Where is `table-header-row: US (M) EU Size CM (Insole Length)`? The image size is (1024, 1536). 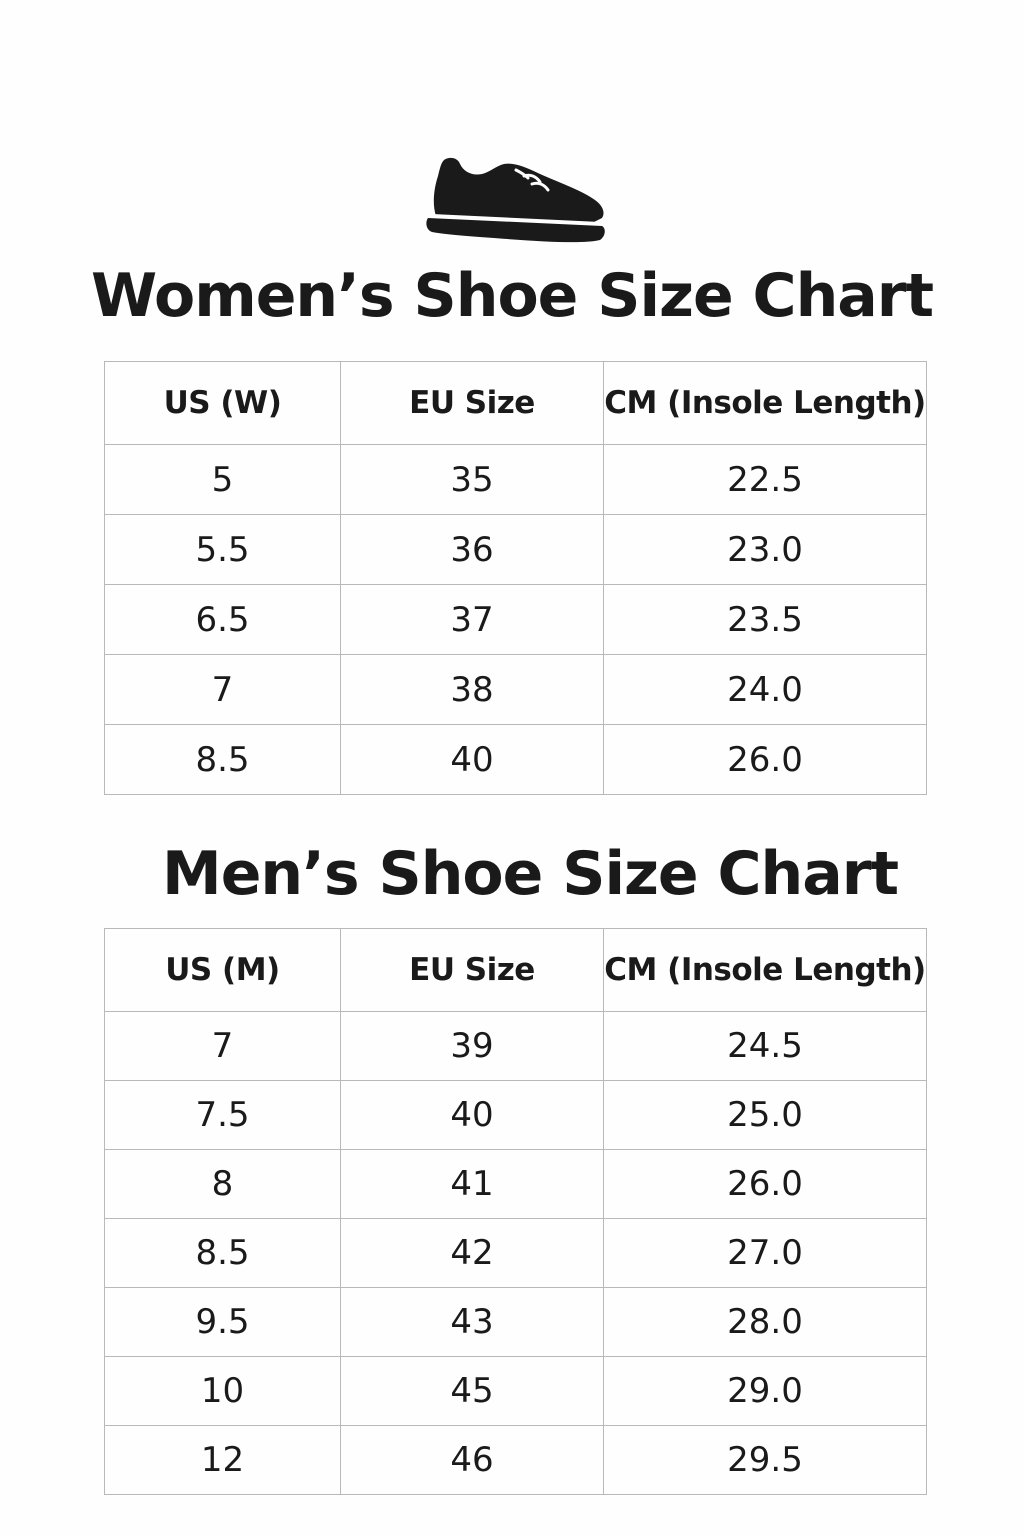 table-header-row: US (M) EU Size CM (Insole Length) is located at coordinates (515, 970).